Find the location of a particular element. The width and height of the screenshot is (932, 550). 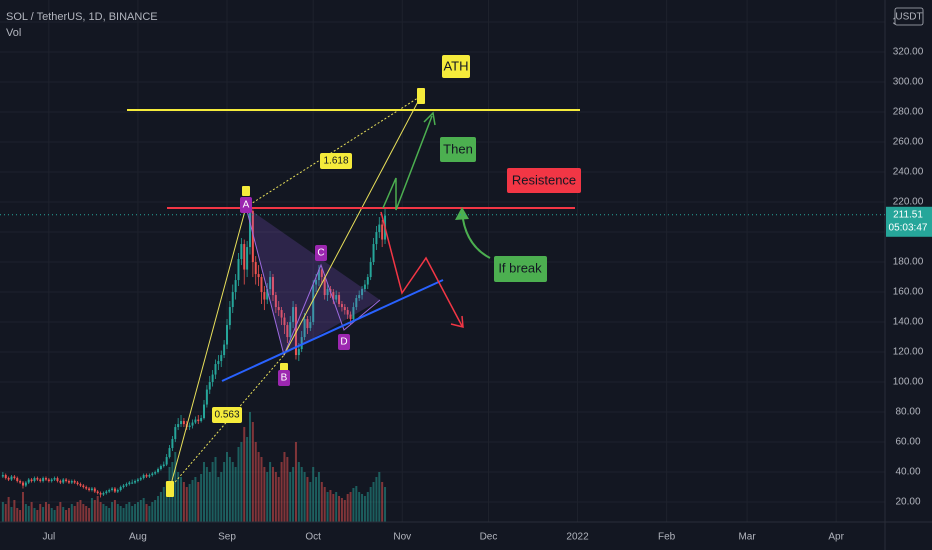

y-tick-label: 160.00 is located at coordinates (908, 292).